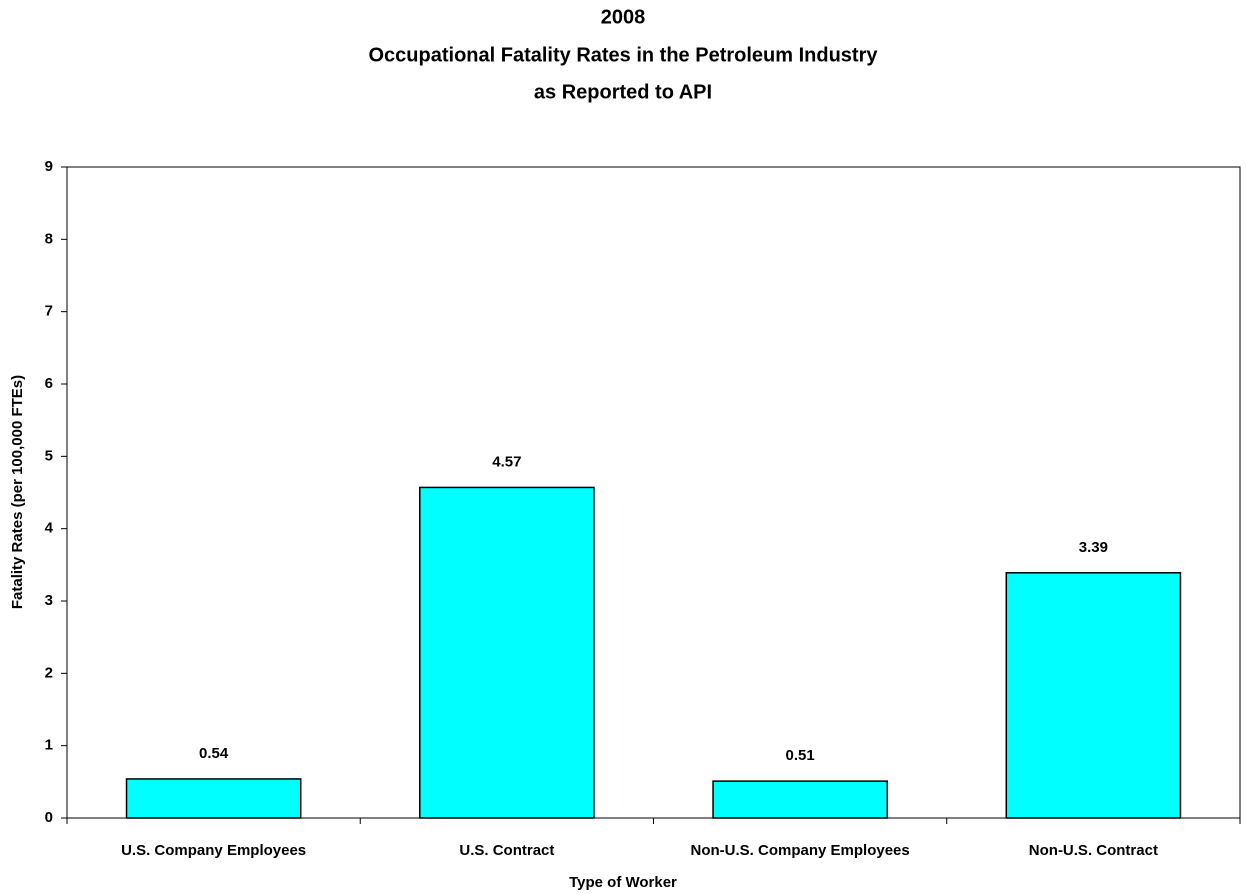 Image resolution: width=1246 pixels, height=894 pixels. I want to click on data-label: 4.57, so click(506, 461).